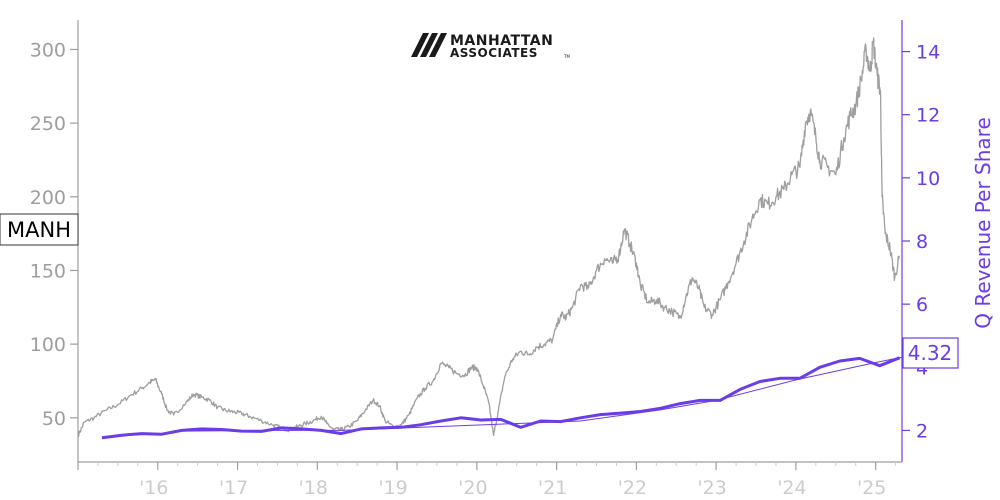 The height and width of the screenshot is (500, 1000). I want to click on right-axis-tick-label: 12, so click(928, 116).